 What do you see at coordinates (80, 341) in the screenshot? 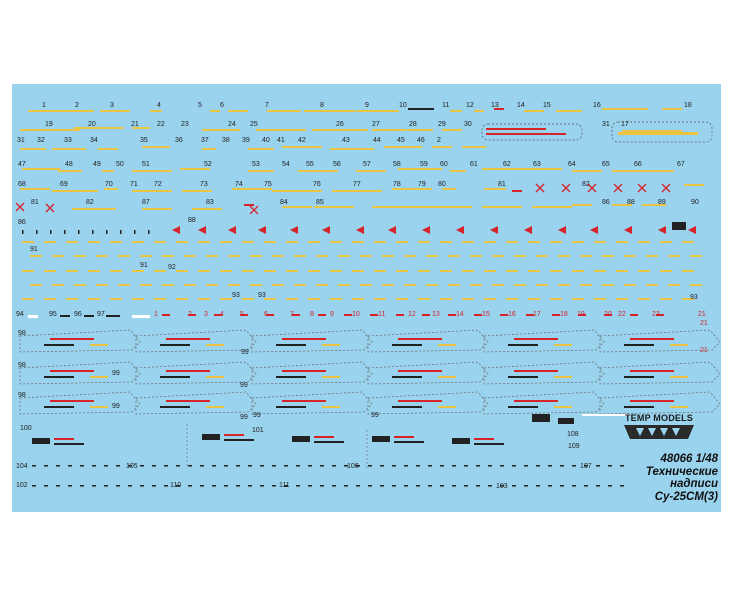
I see `wing-outline` at bounding box center [80, 341].